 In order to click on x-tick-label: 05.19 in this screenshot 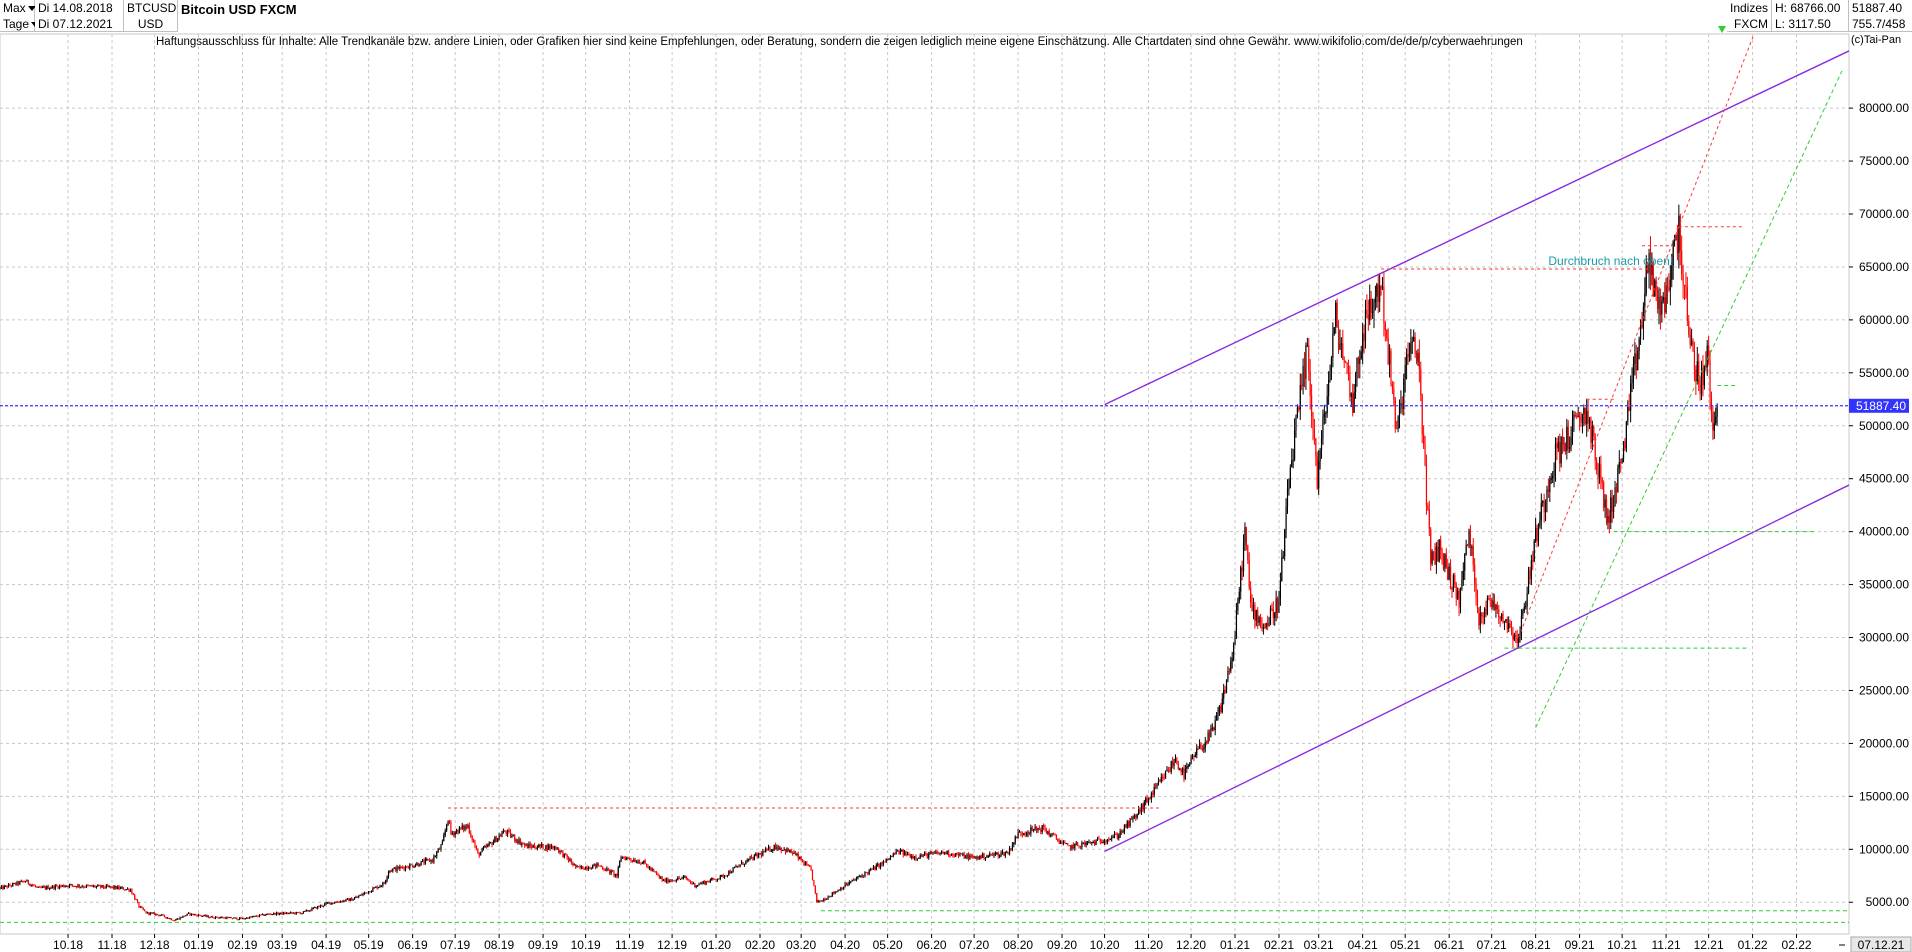, I will do `click(369, 945)`.